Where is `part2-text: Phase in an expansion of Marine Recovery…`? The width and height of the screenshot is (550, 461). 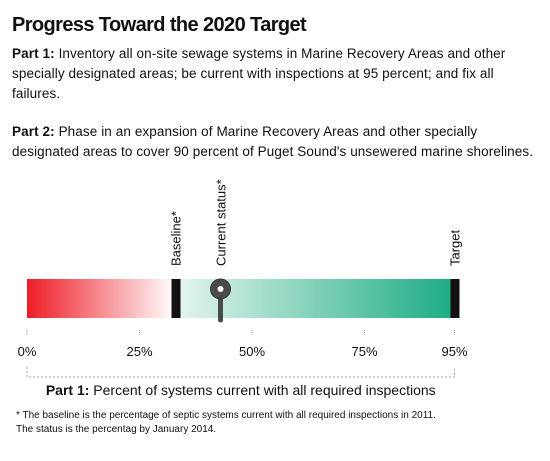
part2-text: Phase in an expansion of Marine Recovery… is located at coordinates (273, 141).